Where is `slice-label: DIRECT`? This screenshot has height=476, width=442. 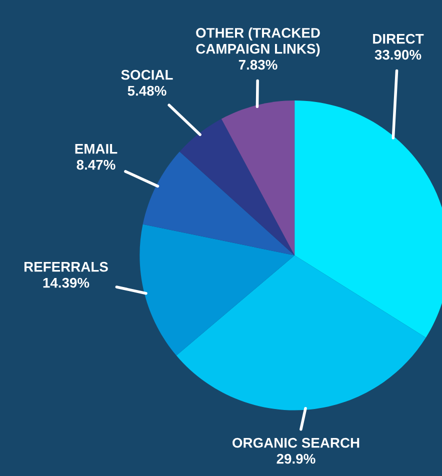
slice-label: DIRECT is located at coordinates (398, 39).